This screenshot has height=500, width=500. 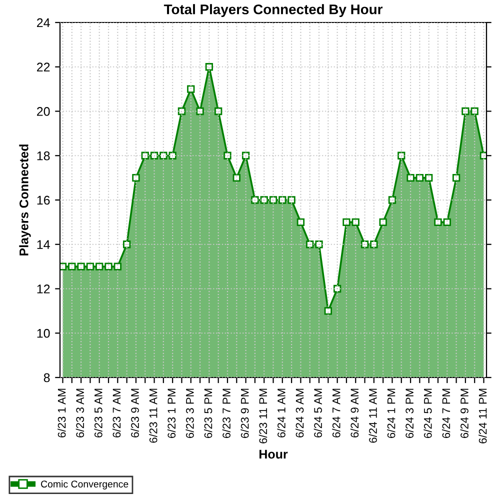 I want to click on y-tick-label: 8, so click(x=47, y=377).